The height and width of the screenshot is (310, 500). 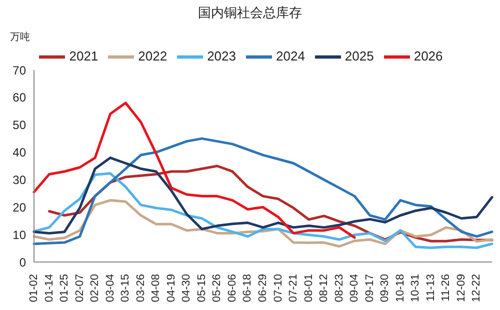 I want to click on y-tick-label: 60, so click(x=19, y=97).